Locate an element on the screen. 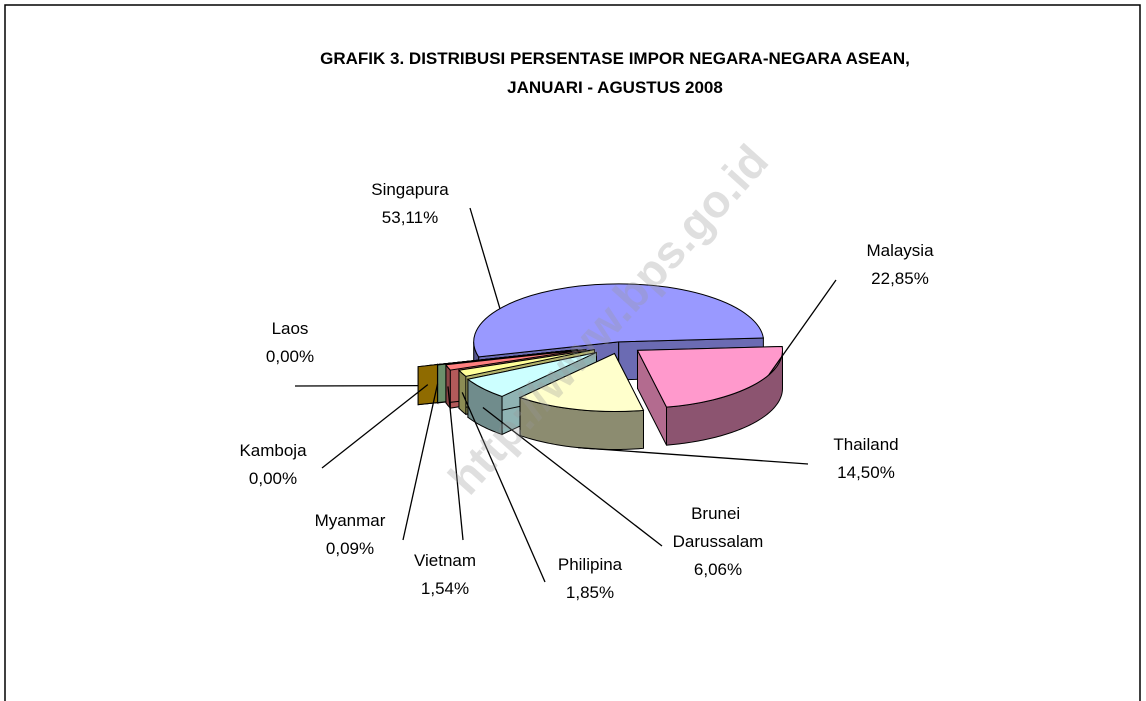  slice-label: Brunei Darussalam is located at coordinates (718, 527).